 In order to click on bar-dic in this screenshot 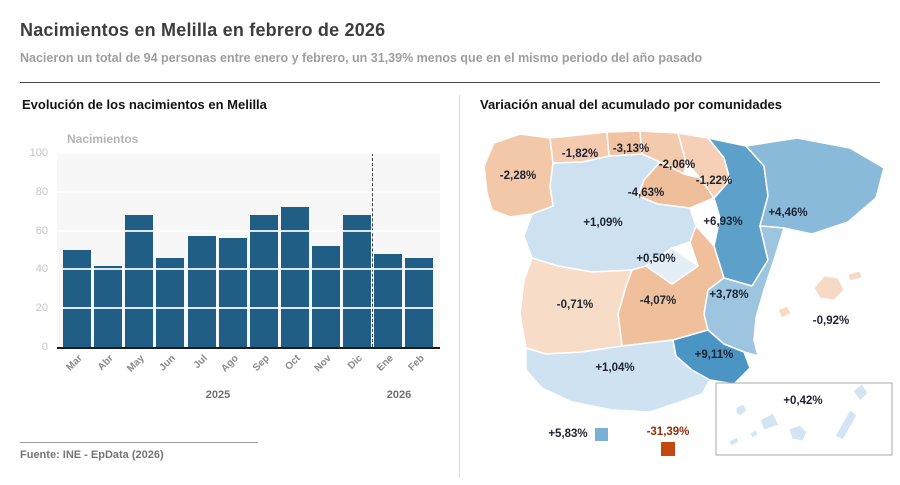, I will do `click(356, 281)`.